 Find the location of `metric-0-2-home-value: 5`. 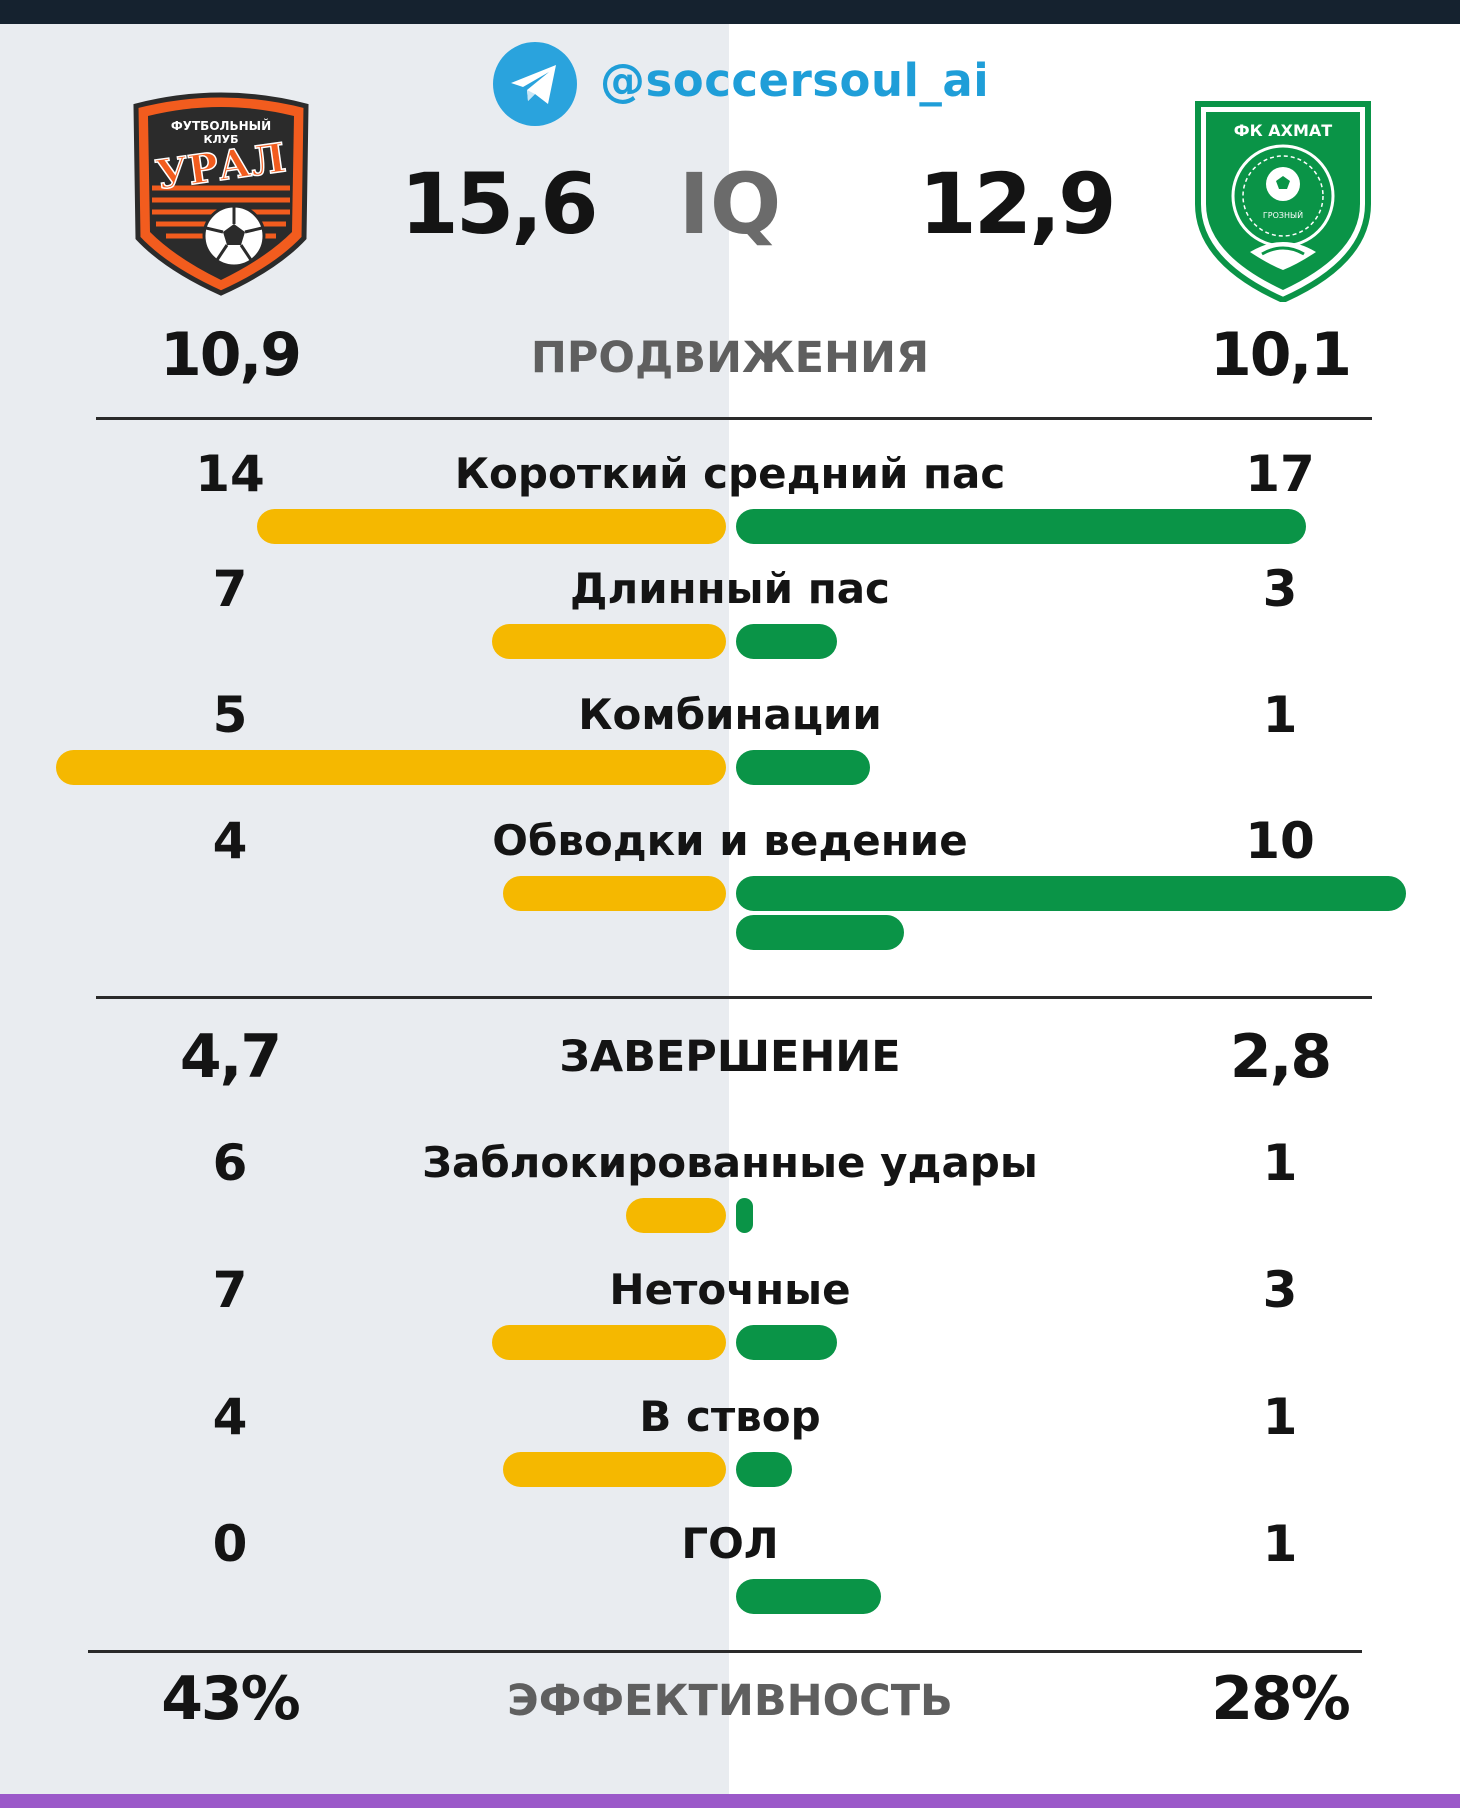

metric-0-2-home-value: 5 is located at coordinates (230, 715).